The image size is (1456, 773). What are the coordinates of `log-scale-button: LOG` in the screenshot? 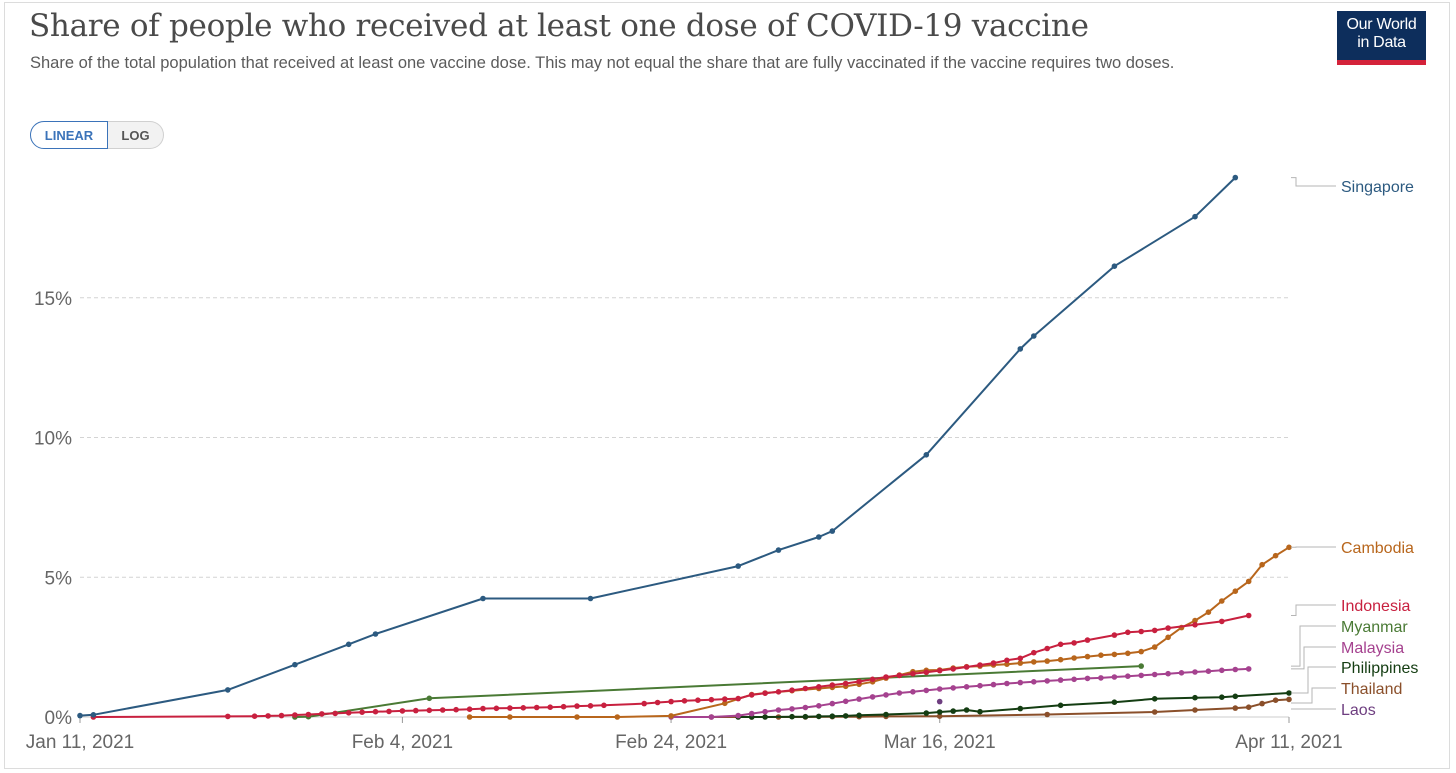 It's located at (136, 135).